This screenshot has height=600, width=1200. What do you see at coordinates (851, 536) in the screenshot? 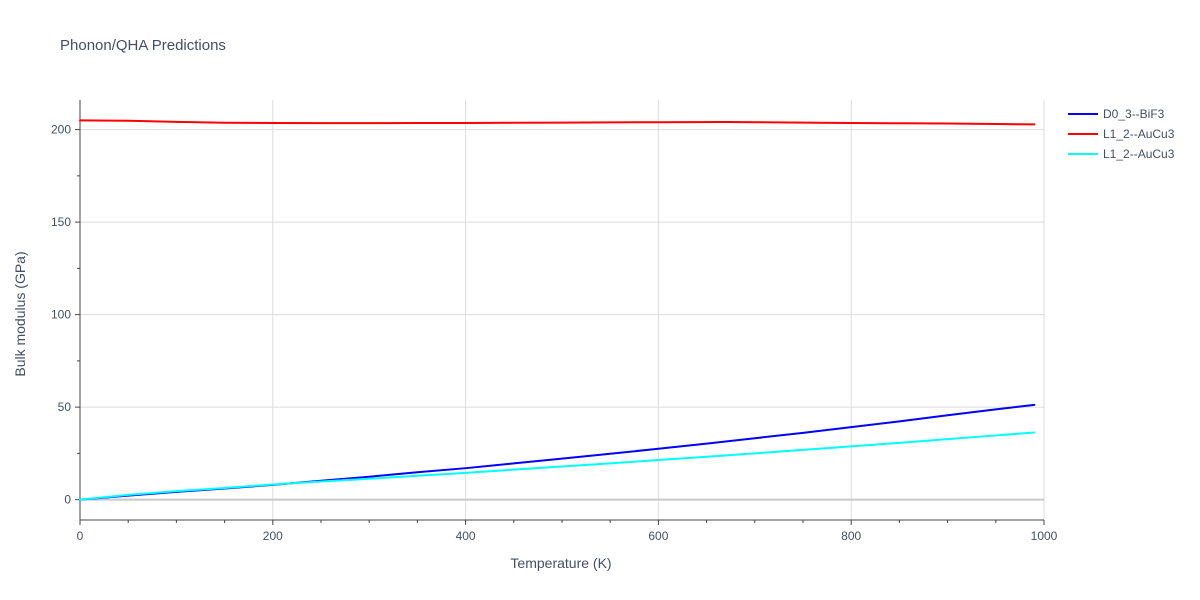
I see `x-tick-label: 800` at bounding box center [851, 536].